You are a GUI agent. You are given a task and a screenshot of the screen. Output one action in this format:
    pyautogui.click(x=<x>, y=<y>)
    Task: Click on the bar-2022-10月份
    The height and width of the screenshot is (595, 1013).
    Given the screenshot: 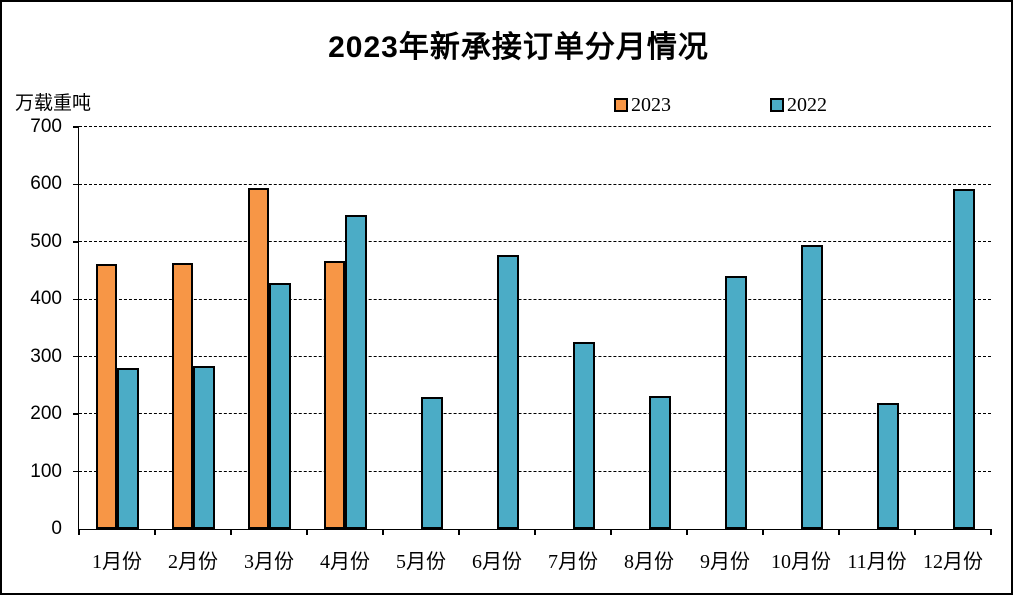 What is the action you would take?
    pyautogui.click(x=812, y=387)
    